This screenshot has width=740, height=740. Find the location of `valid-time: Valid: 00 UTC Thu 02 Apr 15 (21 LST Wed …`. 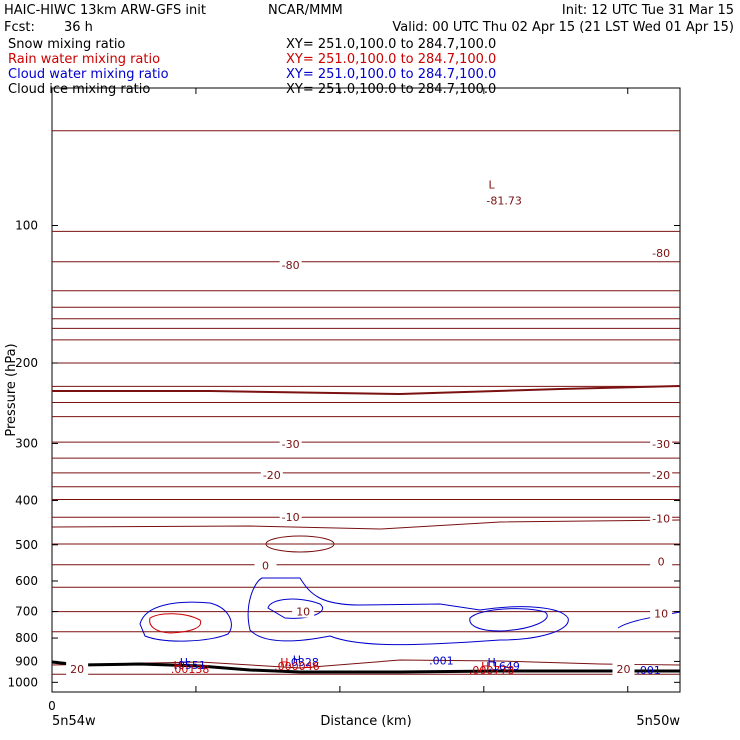

valid-time: Valid: 00 UTC Thu 02 Apr 15 (21 LST Wed … is located at coordinates (563, 27).